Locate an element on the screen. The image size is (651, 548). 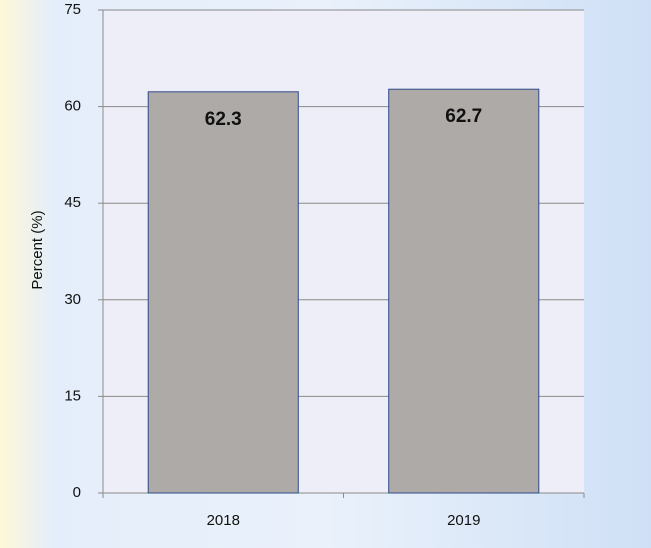
y-tick-label: 0 is located at coordinates (77, 492).